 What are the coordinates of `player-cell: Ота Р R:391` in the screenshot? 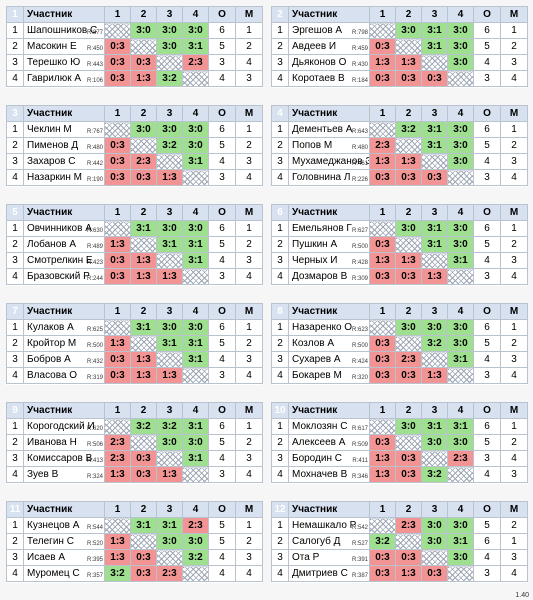 It's located at (329, 557).